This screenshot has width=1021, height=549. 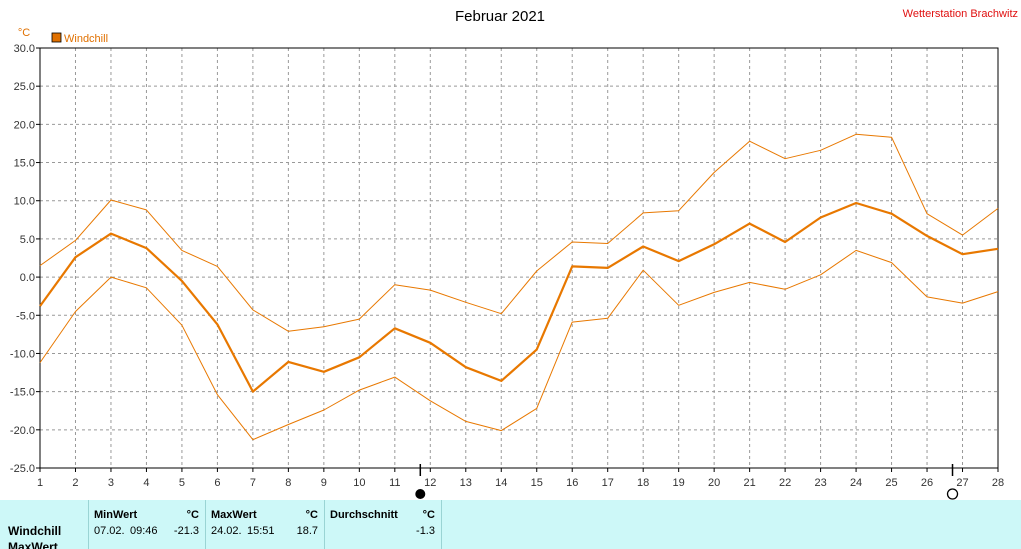 What do you see at coordinates (537, 483) in the screenshot?
I see `x-tick-label: 15` at bounding box center [537, 483].